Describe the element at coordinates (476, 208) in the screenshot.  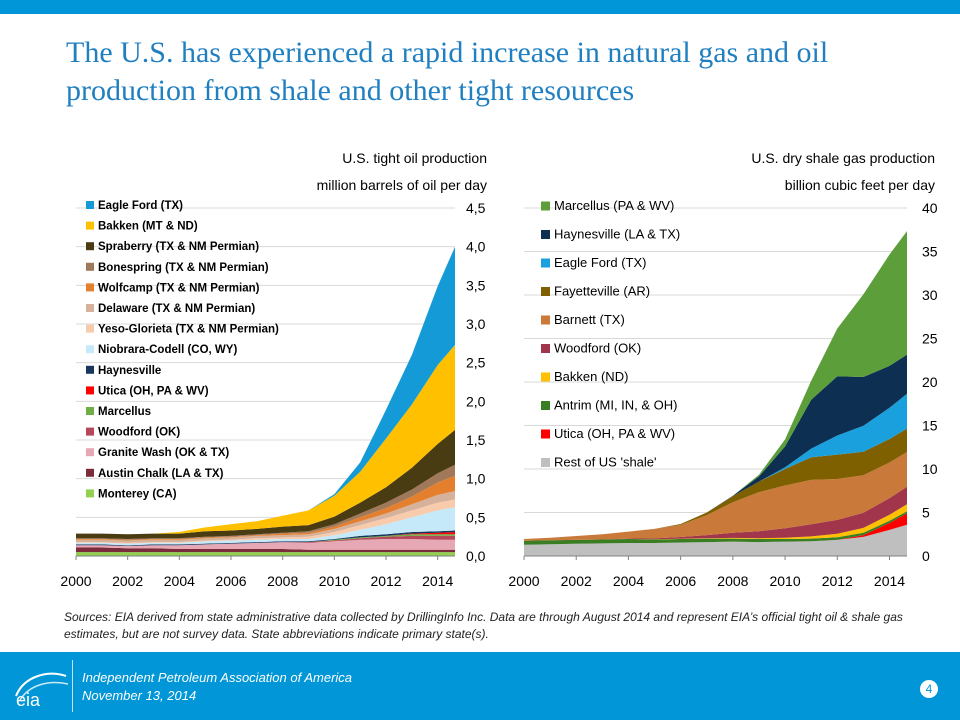
I see `y-tick-label: 4,5` at that location.